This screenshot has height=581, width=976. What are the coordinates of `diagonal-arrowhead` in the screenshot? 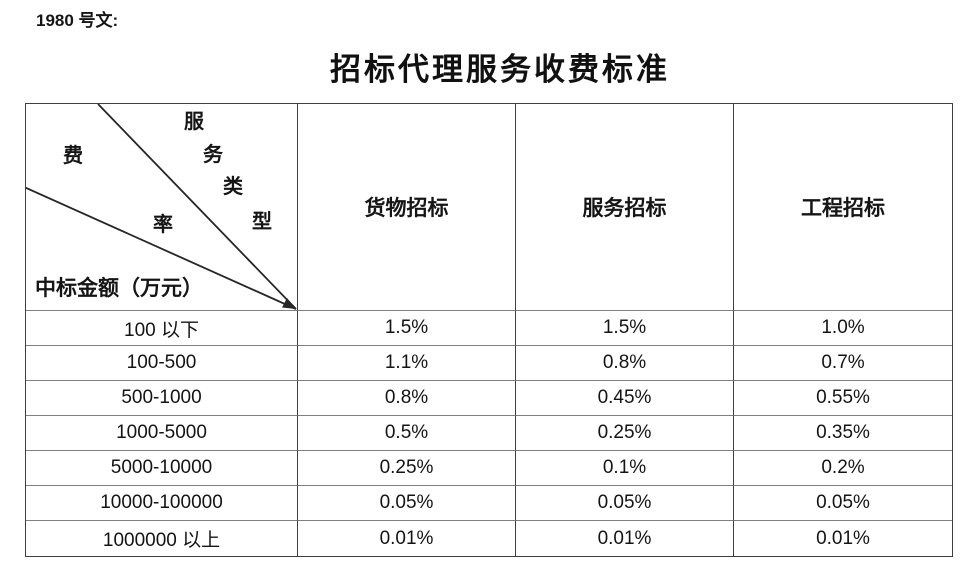 It's located at (289, 303).